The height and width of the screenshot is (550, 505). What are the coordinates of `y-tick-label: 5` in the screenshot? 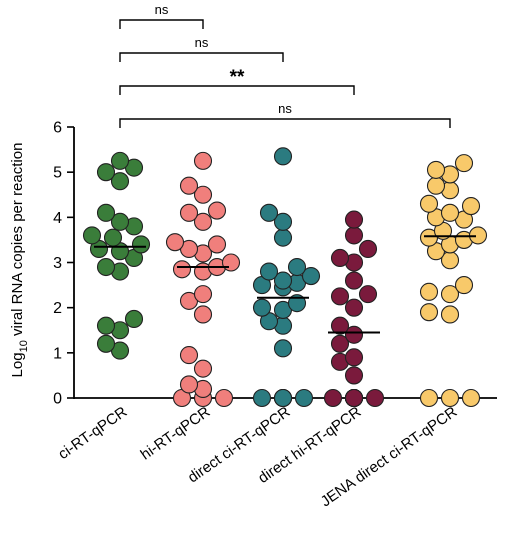 It's located at (57, 173).